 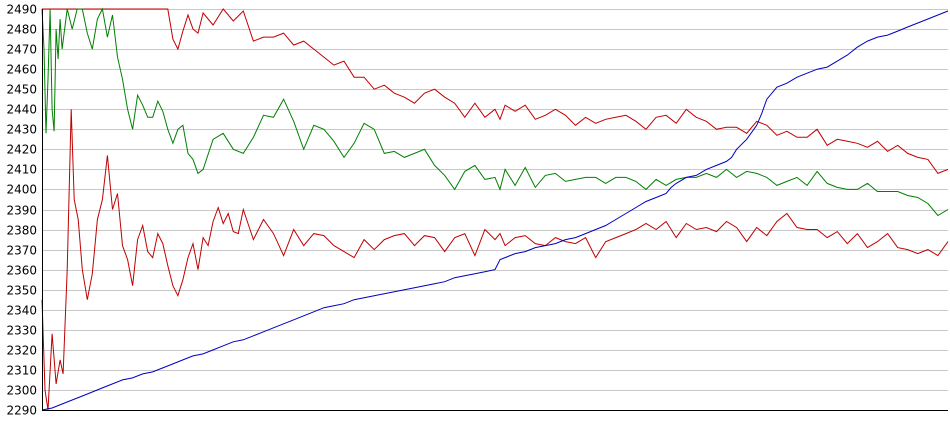 What do you see at coordinates (21, 130) in the screenshot?
I see `y-tick-label: 2430` at bounding box center [21, 130].